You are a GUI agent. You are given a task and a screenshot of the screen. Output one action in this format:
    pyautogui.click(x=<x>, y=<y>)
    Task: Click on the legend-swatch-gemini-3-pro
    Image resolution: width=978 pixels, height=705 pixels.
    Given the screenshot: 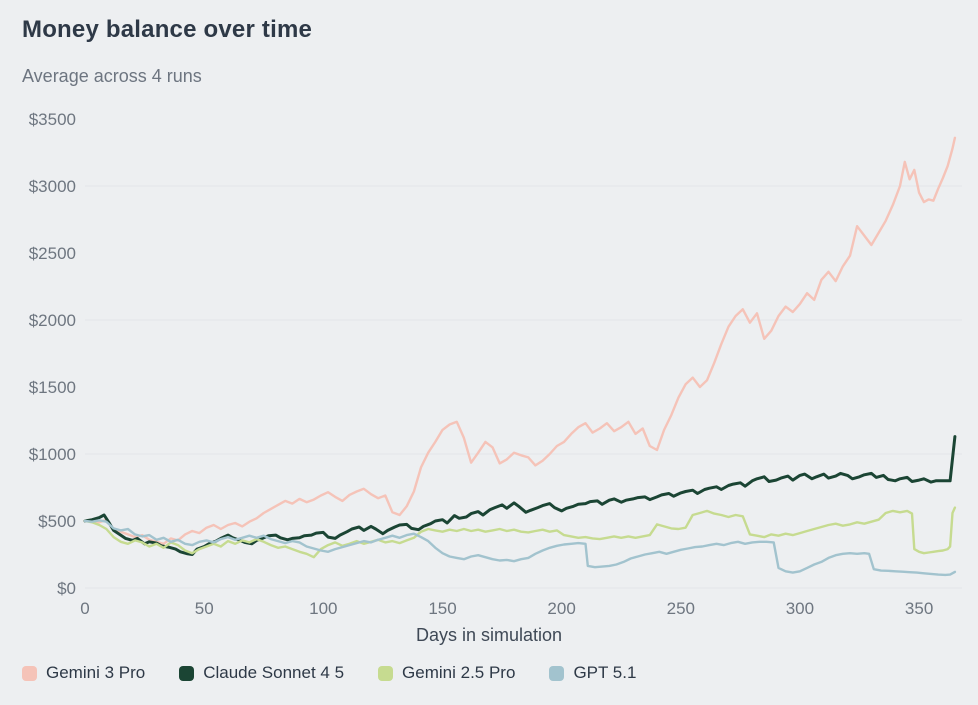 What is the action you would take?
    pyautogui.click(x=29, y=673)
    